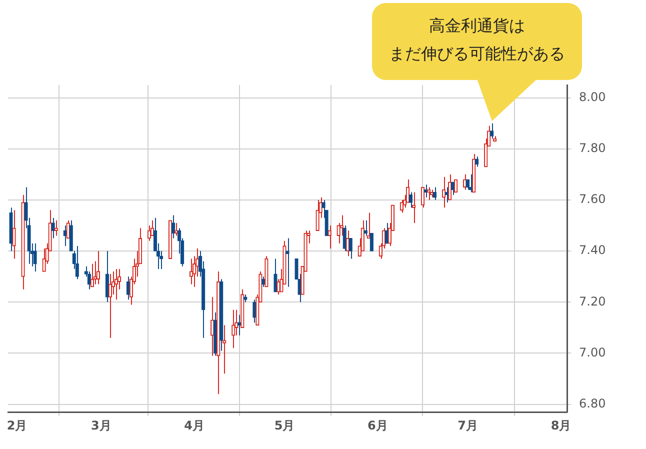 This screenshot has width=646, height=449. Describe the element at coordinates (477, 26) in the screenshot. I see `text: 高金利通貨は` at that location.